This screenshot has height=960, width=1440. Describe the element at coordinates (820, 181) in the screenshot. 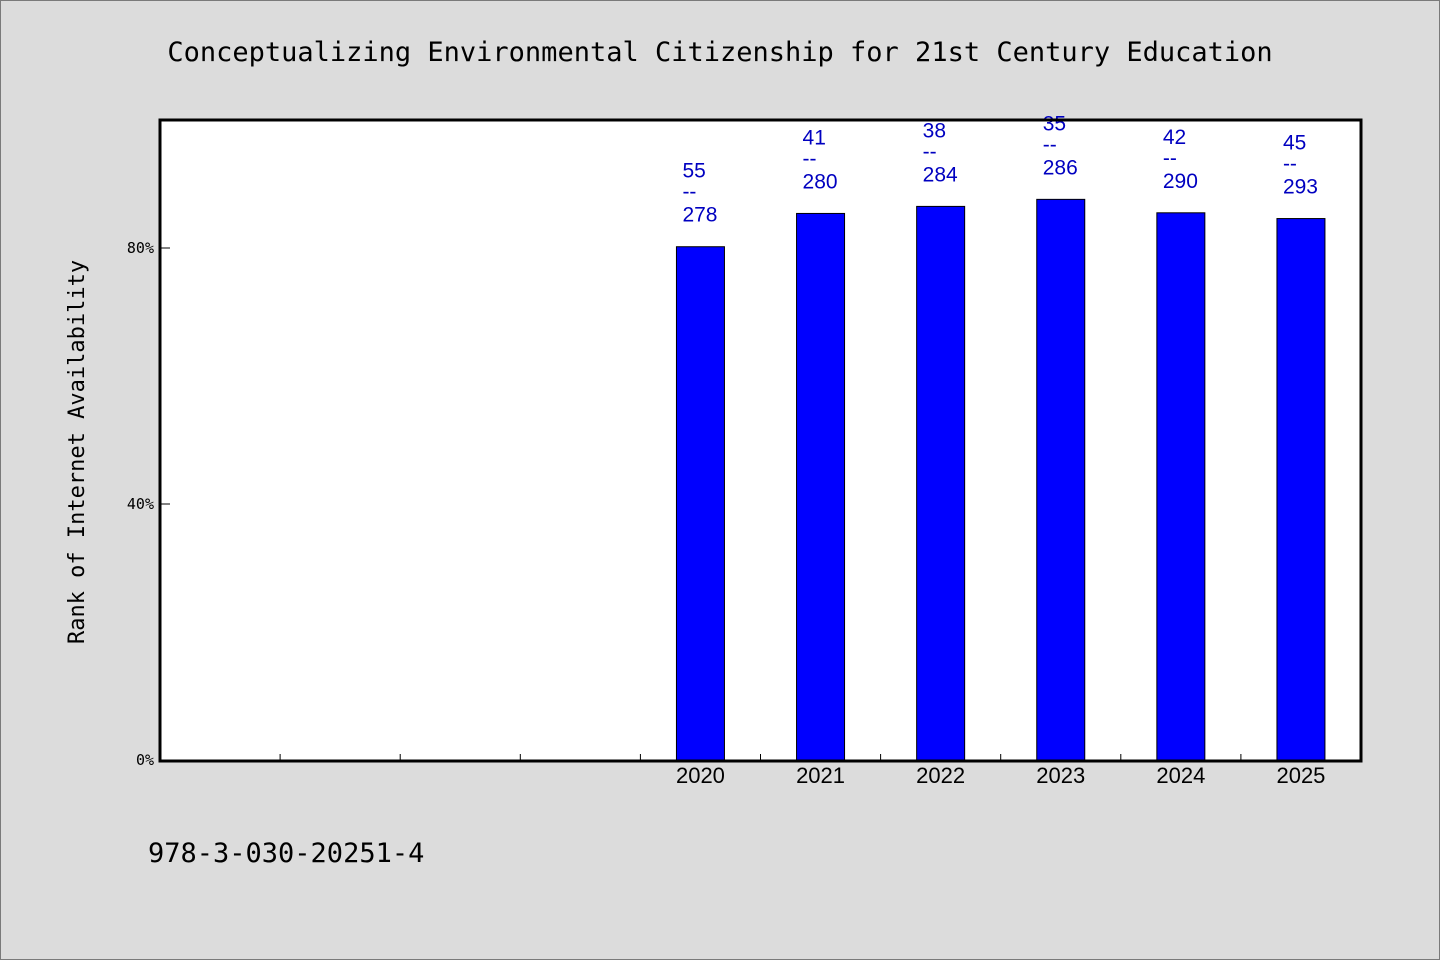

I see `bar-label-total: 280` at that location.